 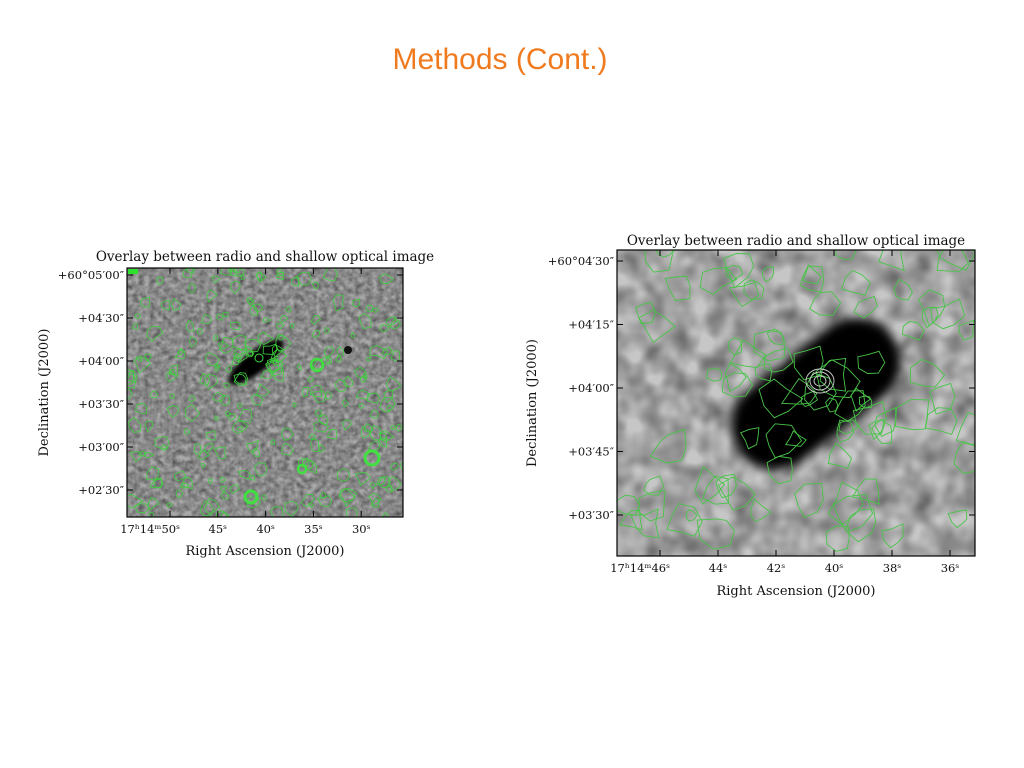 I want to click on contour-ring, so click(x=820, y=381).